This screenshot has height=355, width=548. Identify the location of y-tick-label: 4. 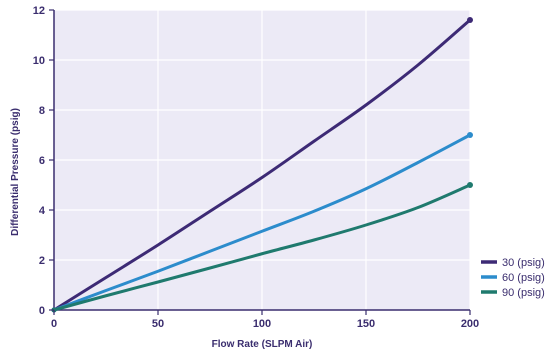
(42, 211).